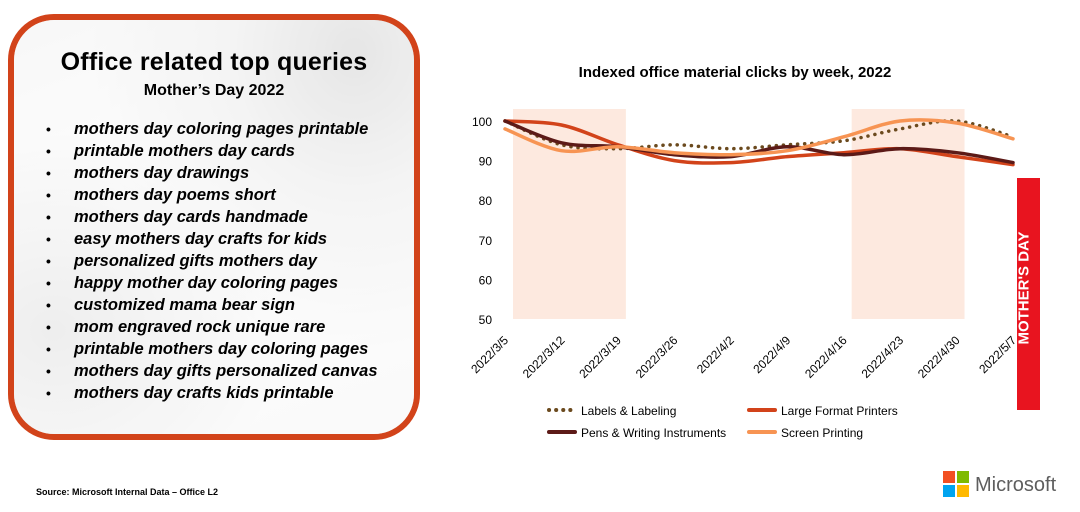  What do you see at coordinates (214, 62) in the screenshot?
I see `panel-title: Office related top queries` at bounding box center [214, 62].